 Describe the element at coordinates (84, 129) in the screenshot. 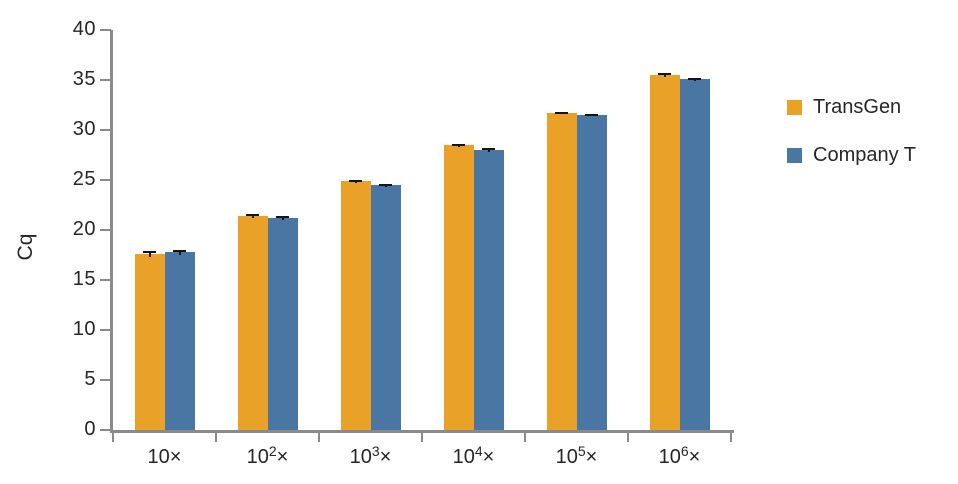

I see `y-tick-label: 30` at that location.